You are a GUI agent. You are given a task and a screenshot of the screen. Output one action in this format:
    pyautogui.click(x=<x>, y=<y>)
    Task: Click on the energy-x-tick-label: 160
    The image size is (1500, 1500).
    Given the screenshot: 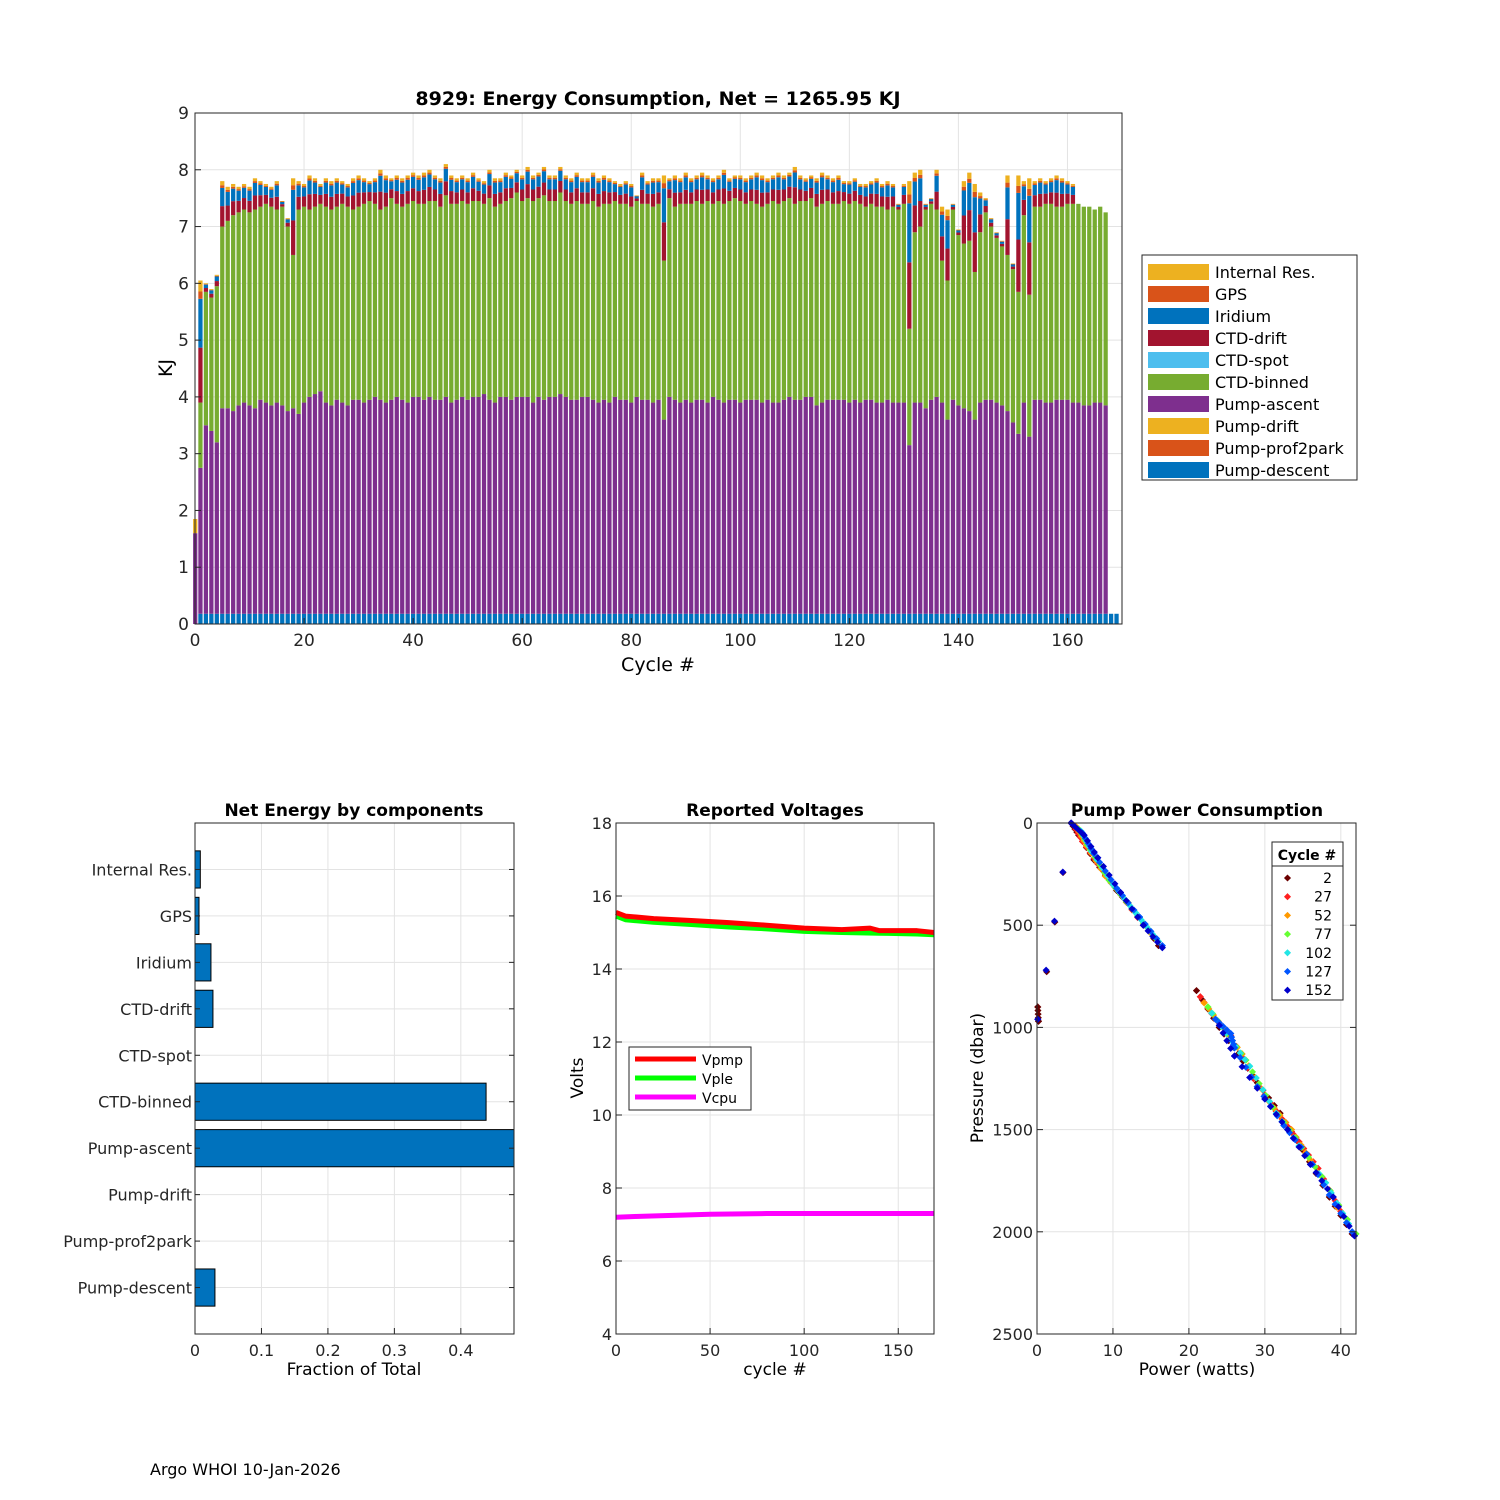 What is the action you would take?
    pyautogui.click(x=1067, y=641)
    